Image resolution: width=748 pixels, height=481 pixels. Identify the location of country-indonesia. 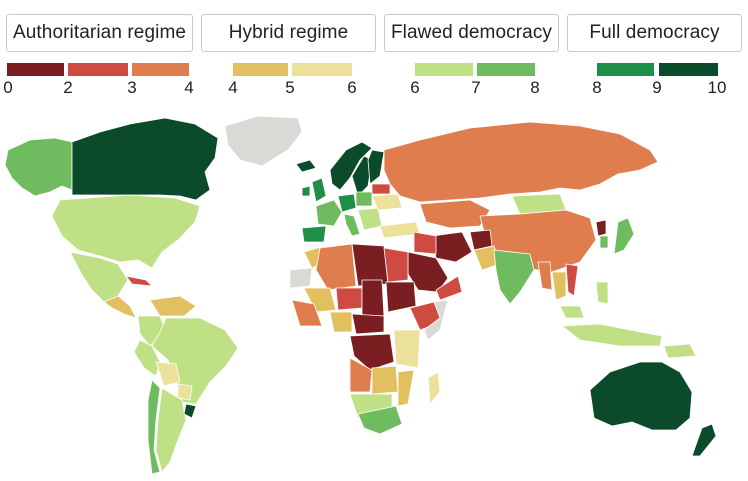
(612, 335).